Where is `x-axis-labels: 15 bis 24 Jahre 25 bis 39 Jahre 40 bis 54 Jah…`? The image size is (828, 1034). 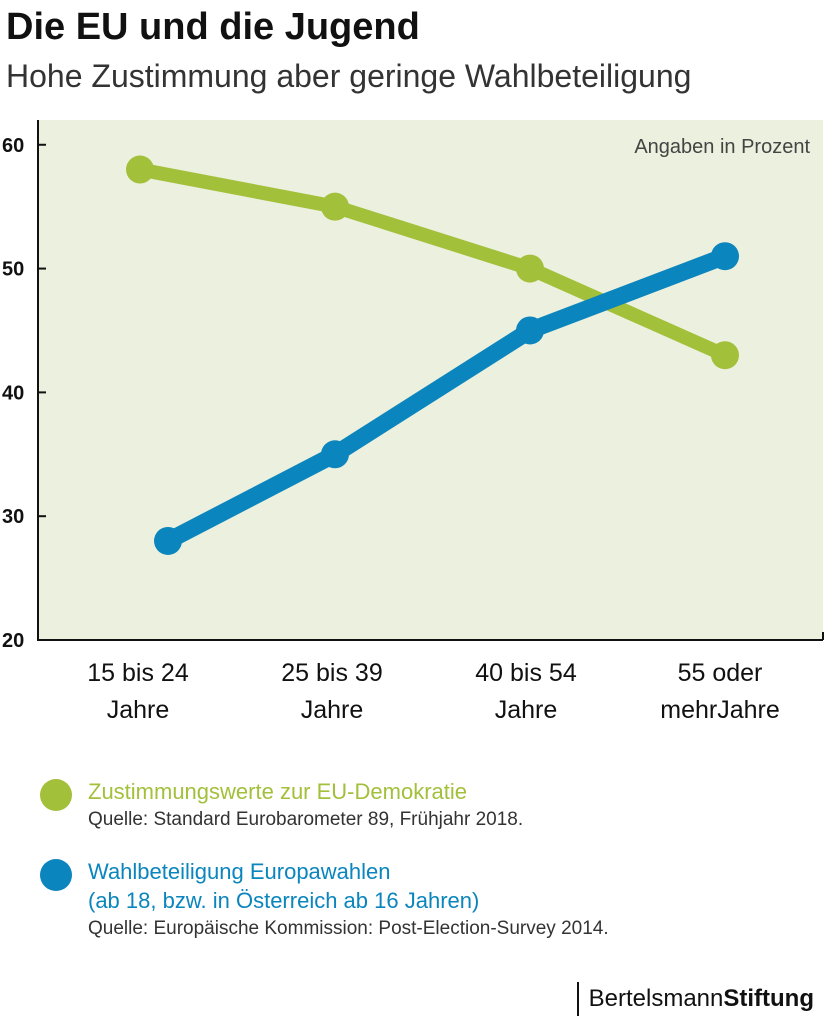
x-axis-labels: 15 bis 24 Jahre 25 bis 39 Jahre 40 bis 54 Jah… is located at coordinates (433, 691).